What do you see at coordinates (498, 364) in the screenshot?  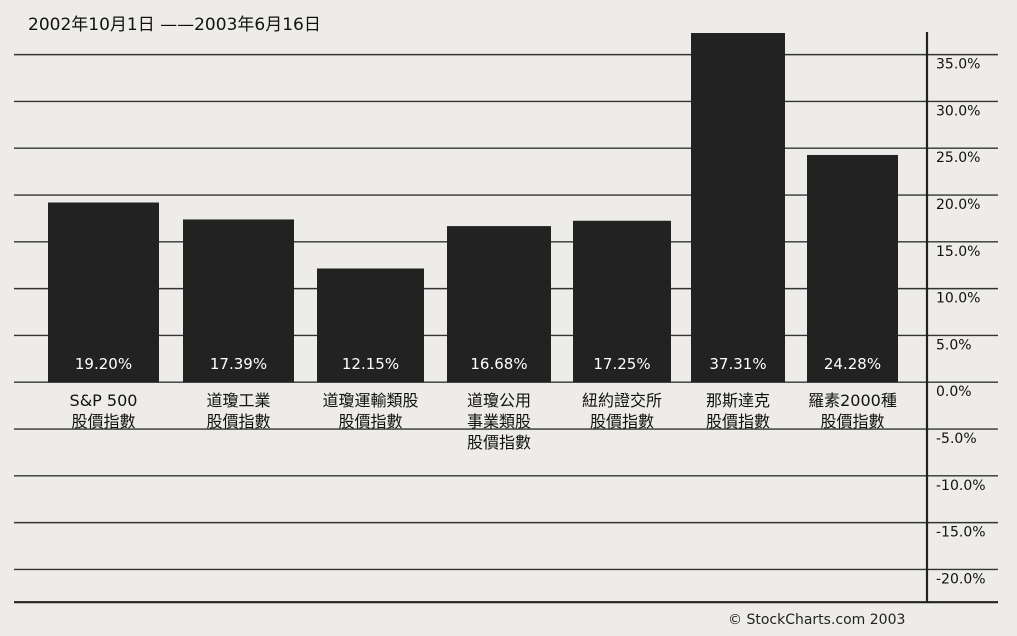 I see `value-label: 16.68%` at bounding box center [498, 364].